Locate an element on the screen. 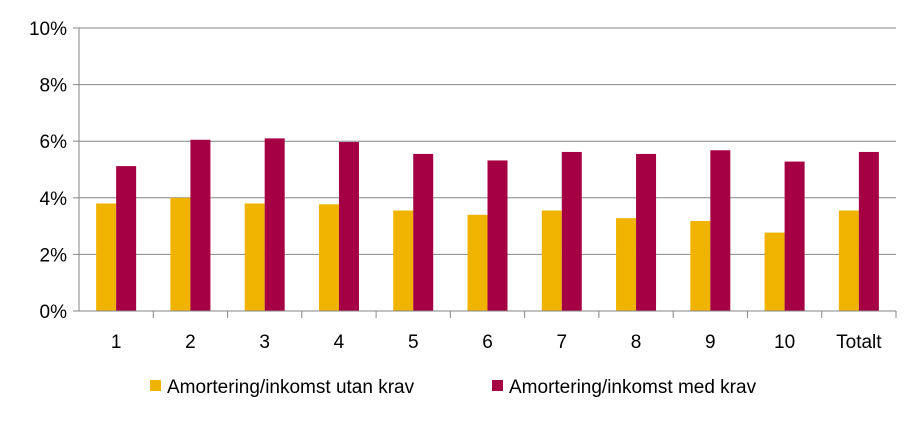  x-tick-label: 7 is located at coordinates (561, 342).